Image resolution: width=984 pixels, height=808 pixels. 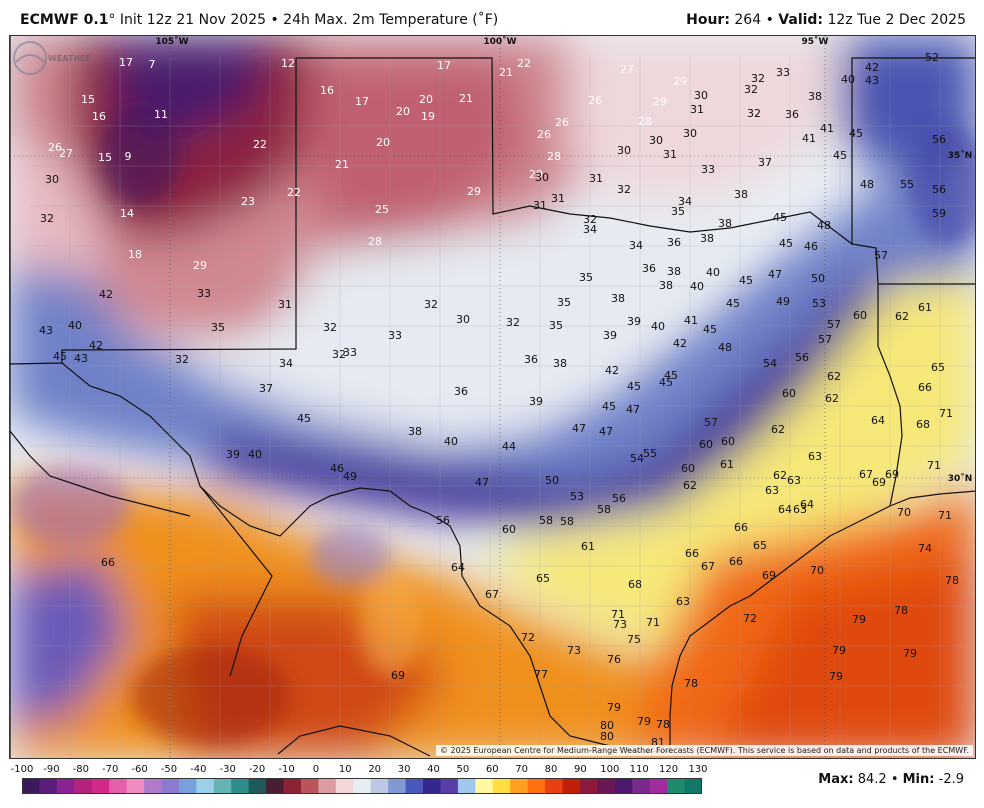 What do you see at coordinates (708, 20) in the screenshot?
I see `hour-label: Hour:` at bounding box center [708, 20].